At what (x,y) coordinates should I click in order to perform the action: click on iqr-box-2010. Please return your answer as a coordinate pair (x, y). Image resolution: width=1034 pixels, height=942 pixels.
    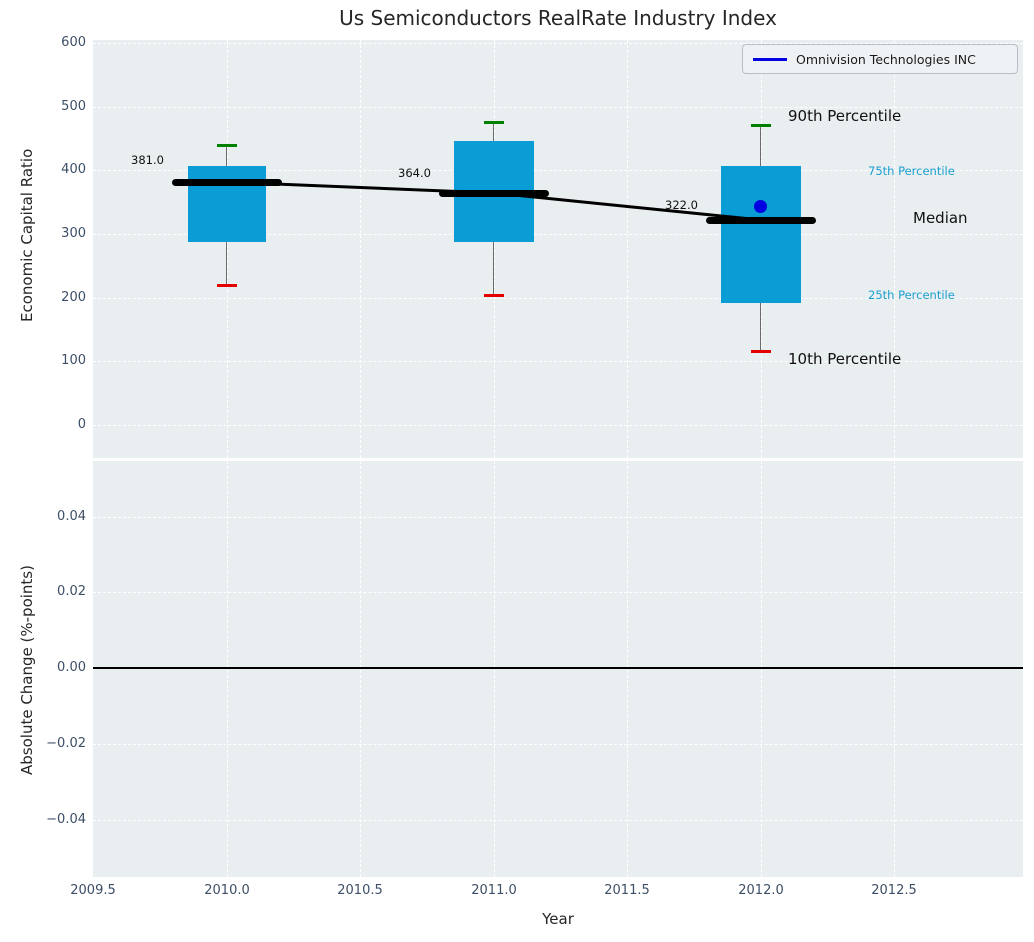
    Looking at the image, I should click on (227, 204).